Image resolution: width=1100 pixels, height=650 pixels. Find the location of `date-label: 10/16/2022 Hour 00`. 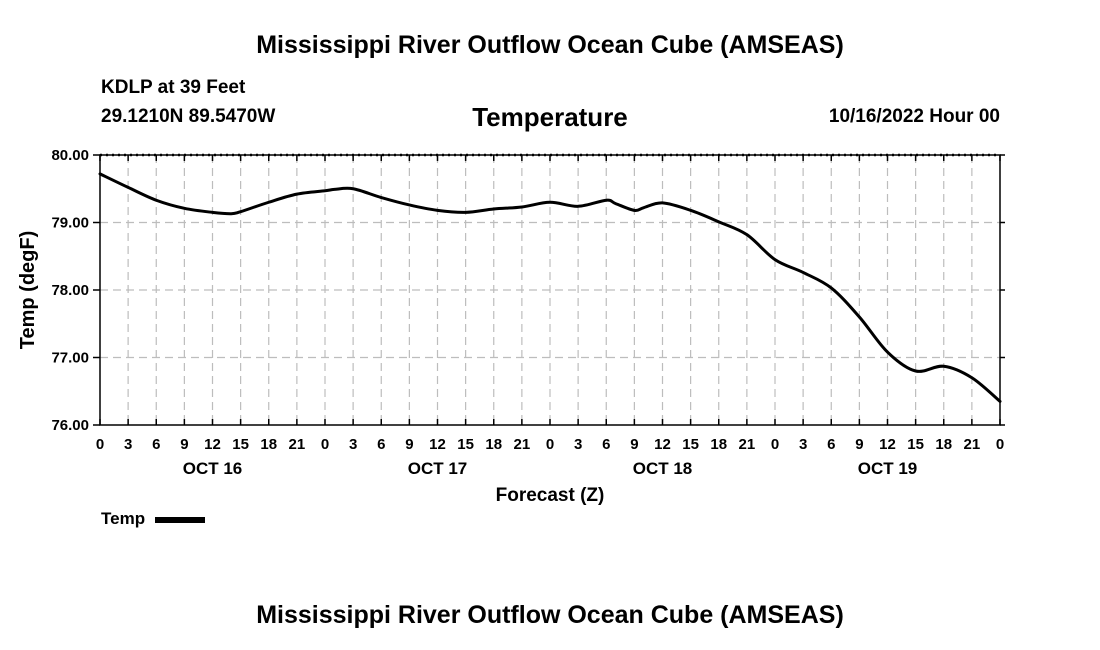

date-label: 10/16/2022 Hour 00 is located at coordinates (914, 116).